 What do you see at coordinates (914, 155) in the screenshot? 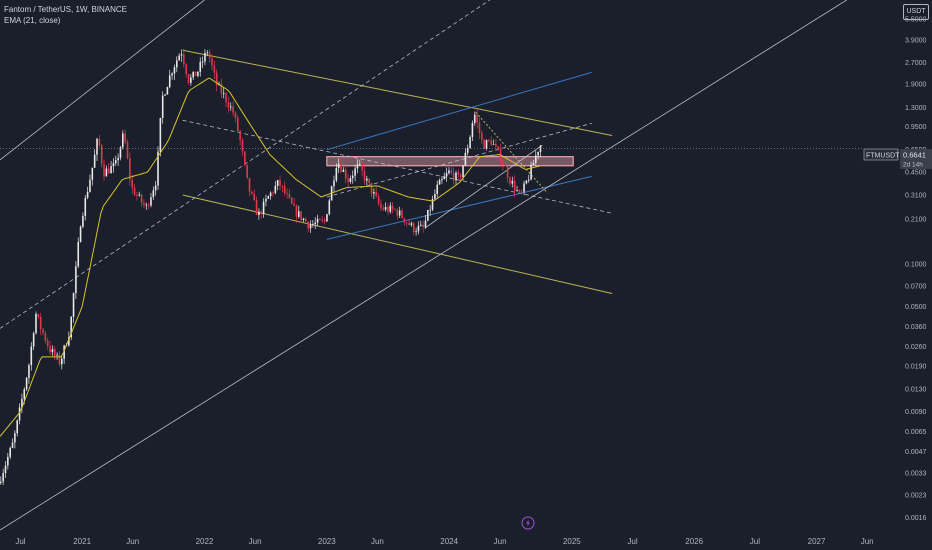
I see `price-tag-value: 0.6641` at bounding box center [914, 155].